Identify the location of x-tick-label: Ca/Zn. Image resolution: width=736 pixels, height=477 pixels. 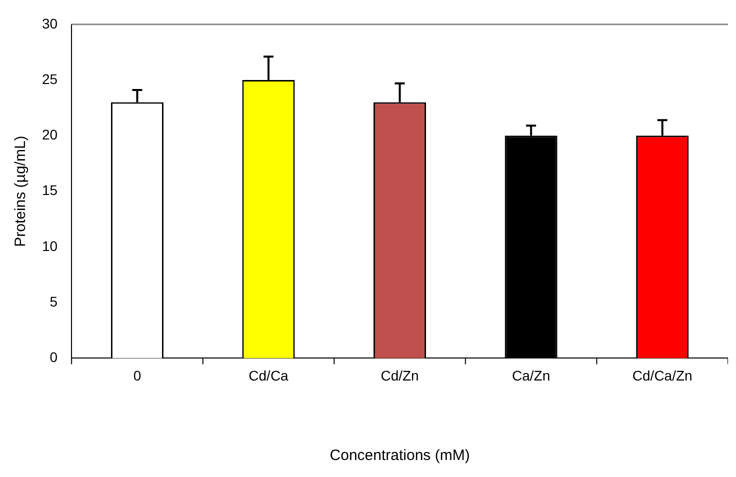
(531, 375).